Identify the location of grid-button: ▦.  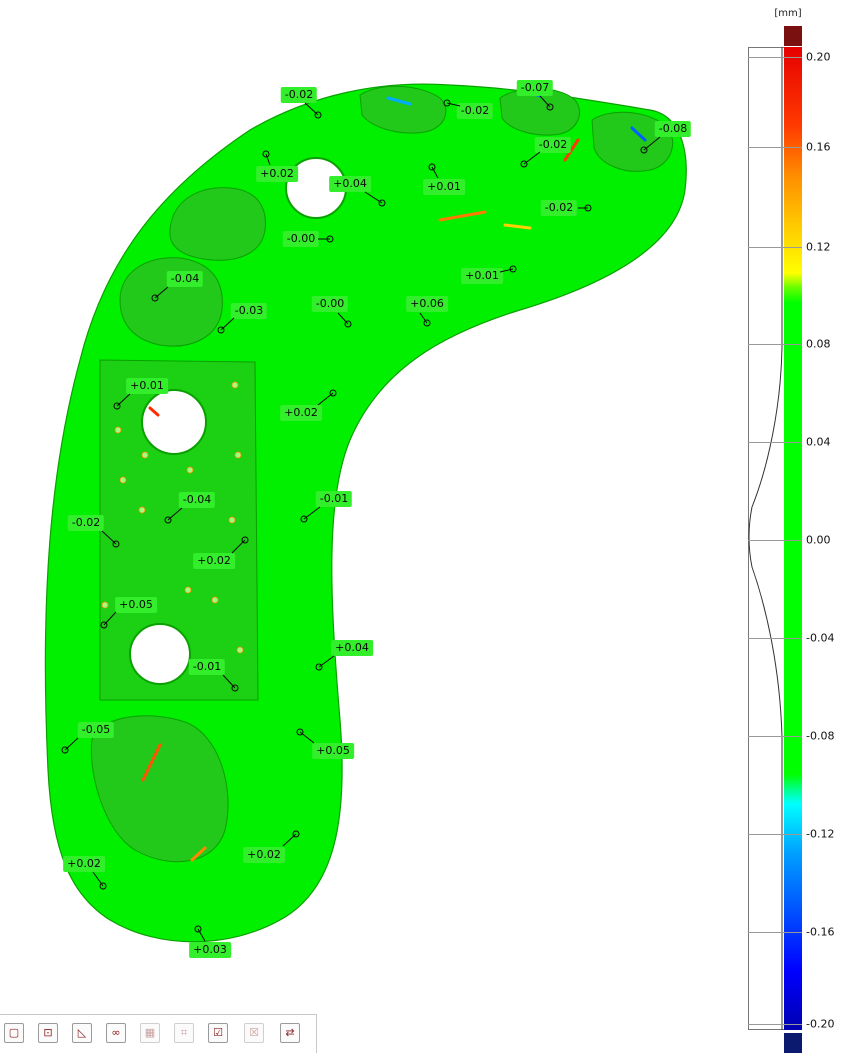
(150, 1033).